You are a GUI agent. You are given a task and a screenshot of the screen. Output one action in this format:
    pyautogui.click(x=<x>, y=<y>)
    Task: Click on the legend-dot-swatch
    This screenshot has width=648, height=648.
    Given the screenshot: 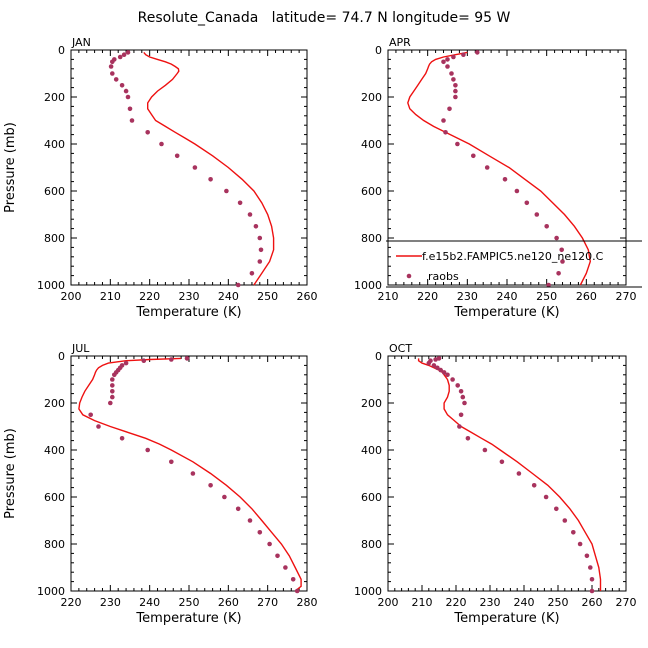 What is the action you would take?
    pyautogui.click(x=409, y=276)
    